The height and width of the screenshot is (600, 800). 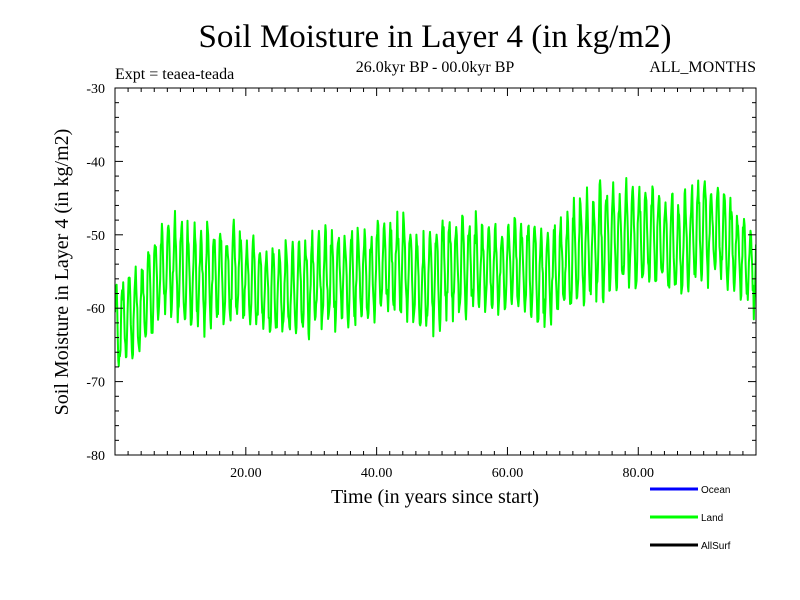 What do you see at coordinates (95, 89) in the screenshot?
I see `y-tick-label: -30` at bounding box center [95, 89].